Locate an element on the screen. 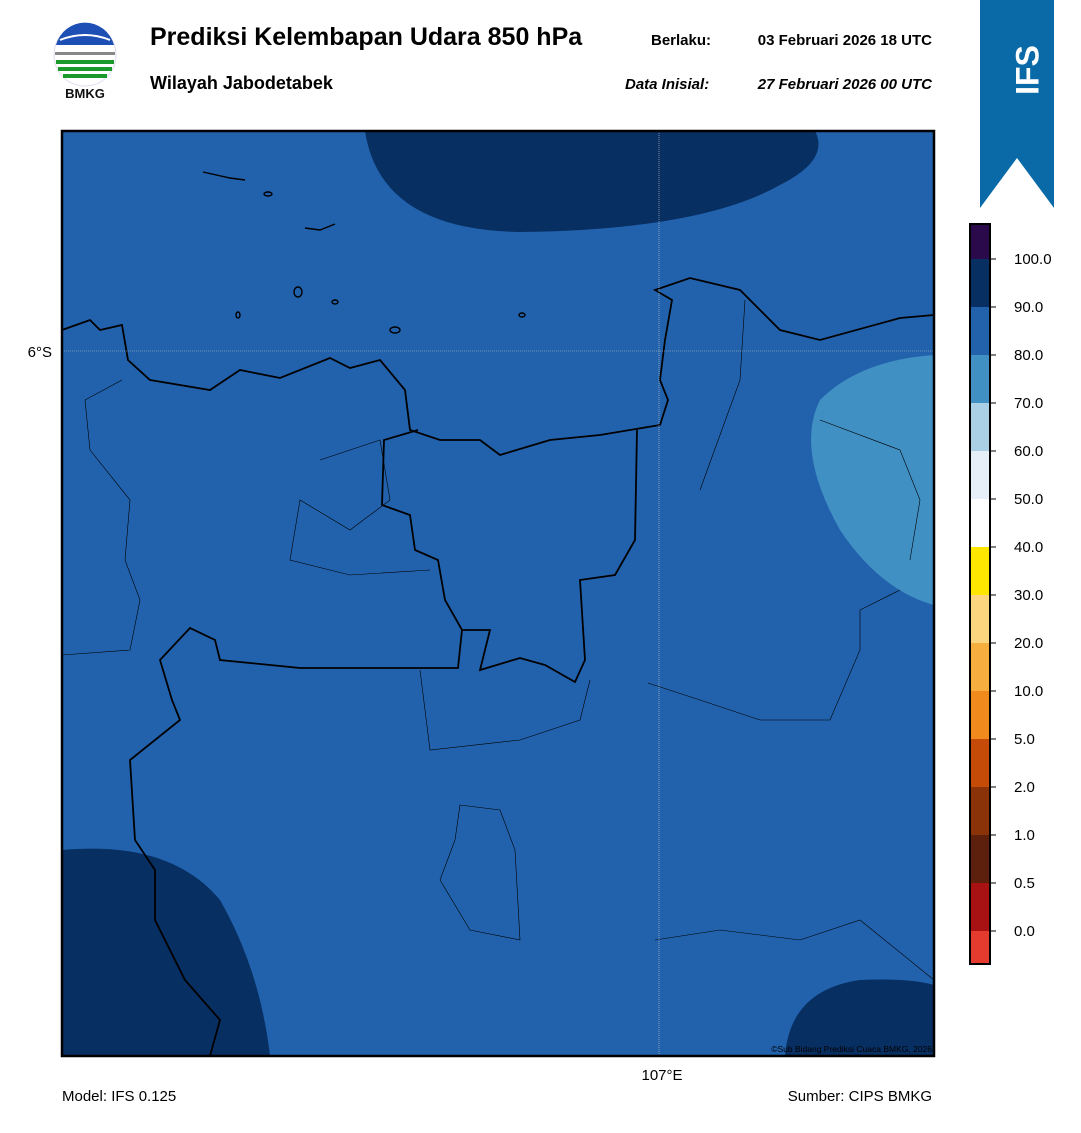  colorbar-label: 1.0 is located at coordinates (1024, 835).